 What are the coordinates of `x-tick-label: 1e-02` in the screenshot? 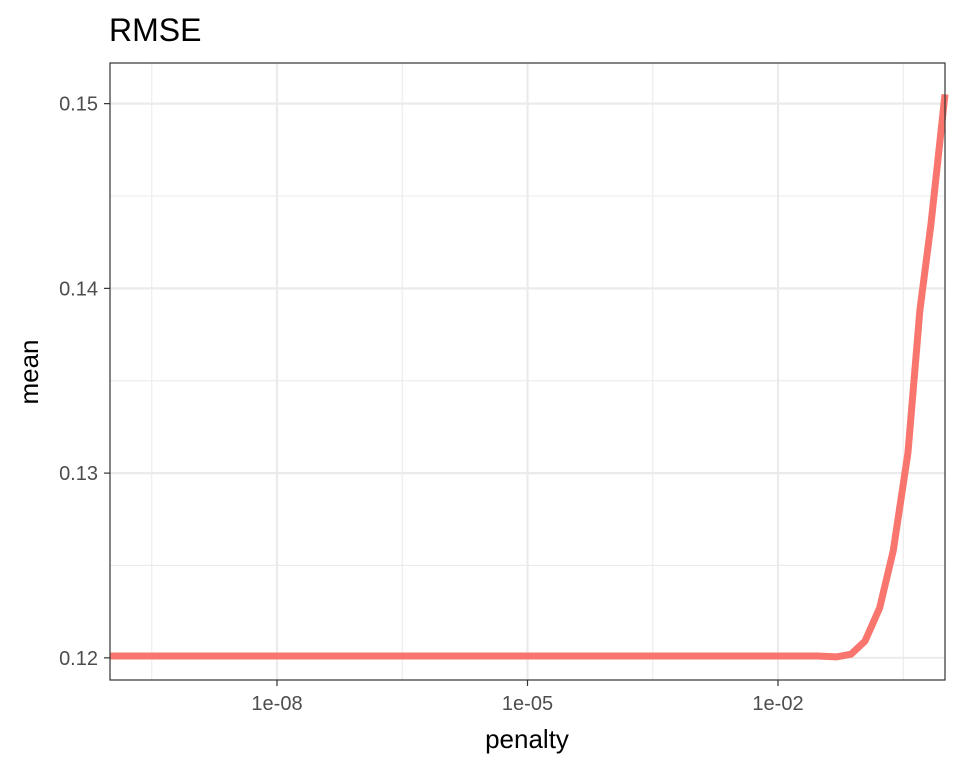 It's located at (777, 704).